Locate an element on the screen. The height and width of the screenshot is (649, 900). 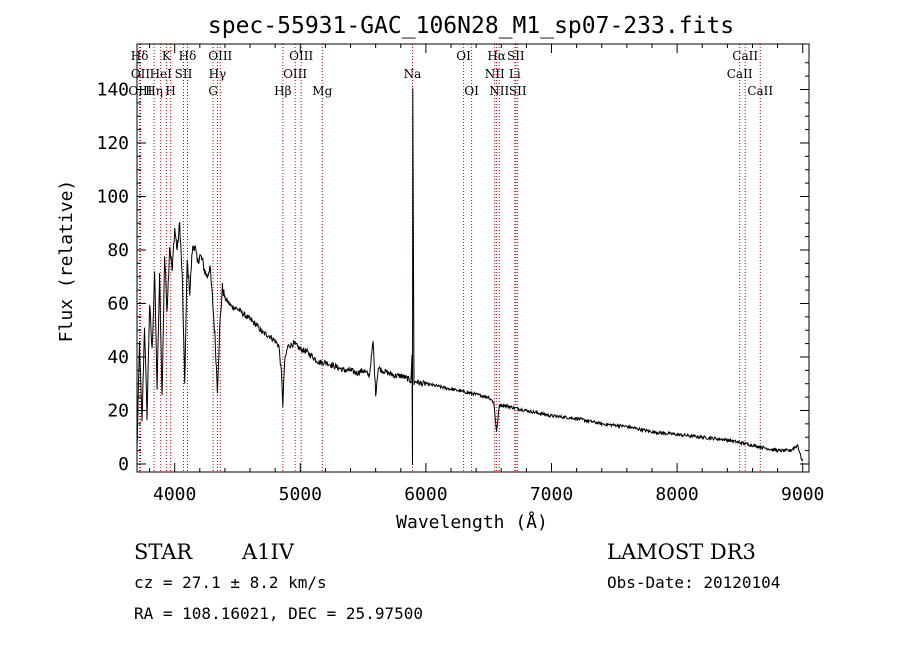
y-tick-label: 120 is located at coordinates (112, 143).